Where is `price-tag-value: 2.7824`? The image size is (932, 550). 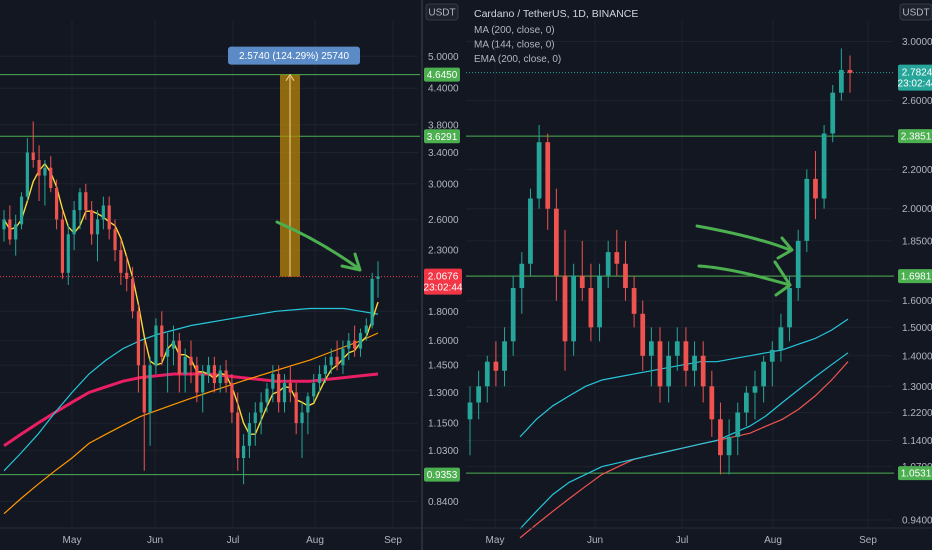
price-tag-value: 2.7824 is located at coordinates (917, 73).